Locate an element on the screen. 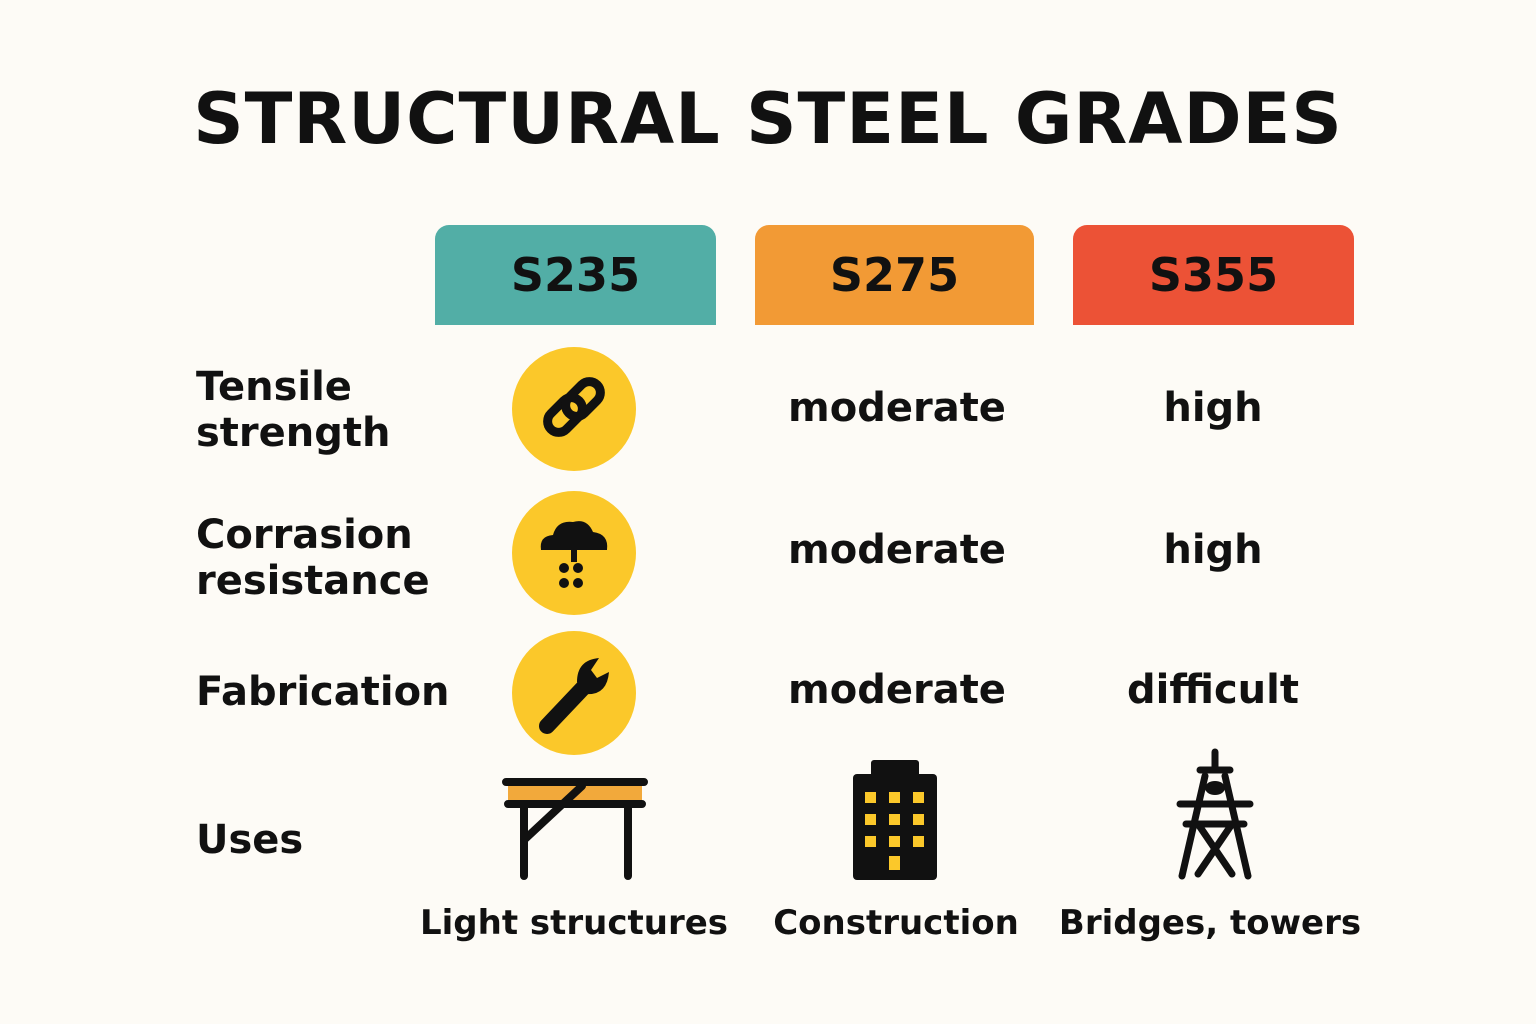  row-label: Tensile strength is located at coordinates (293, 410).